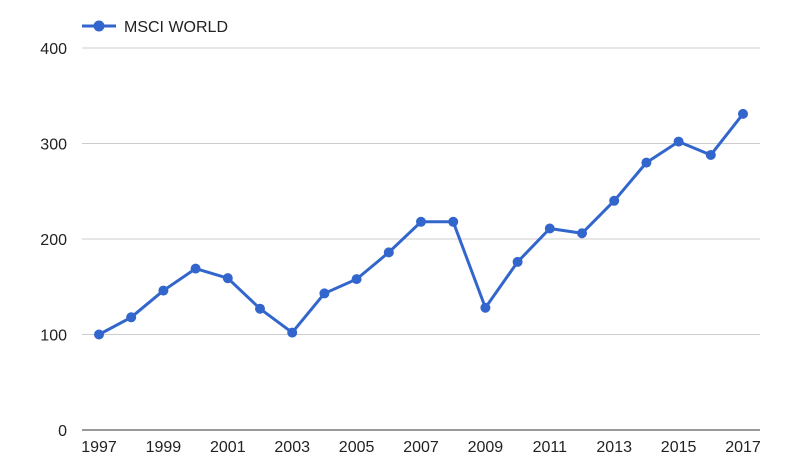 The height and width of the screenshot is (476, 800). Describe the element at coordinates (550, 447) in the screenshot. I see `x-tick-label: 2011` at that location.